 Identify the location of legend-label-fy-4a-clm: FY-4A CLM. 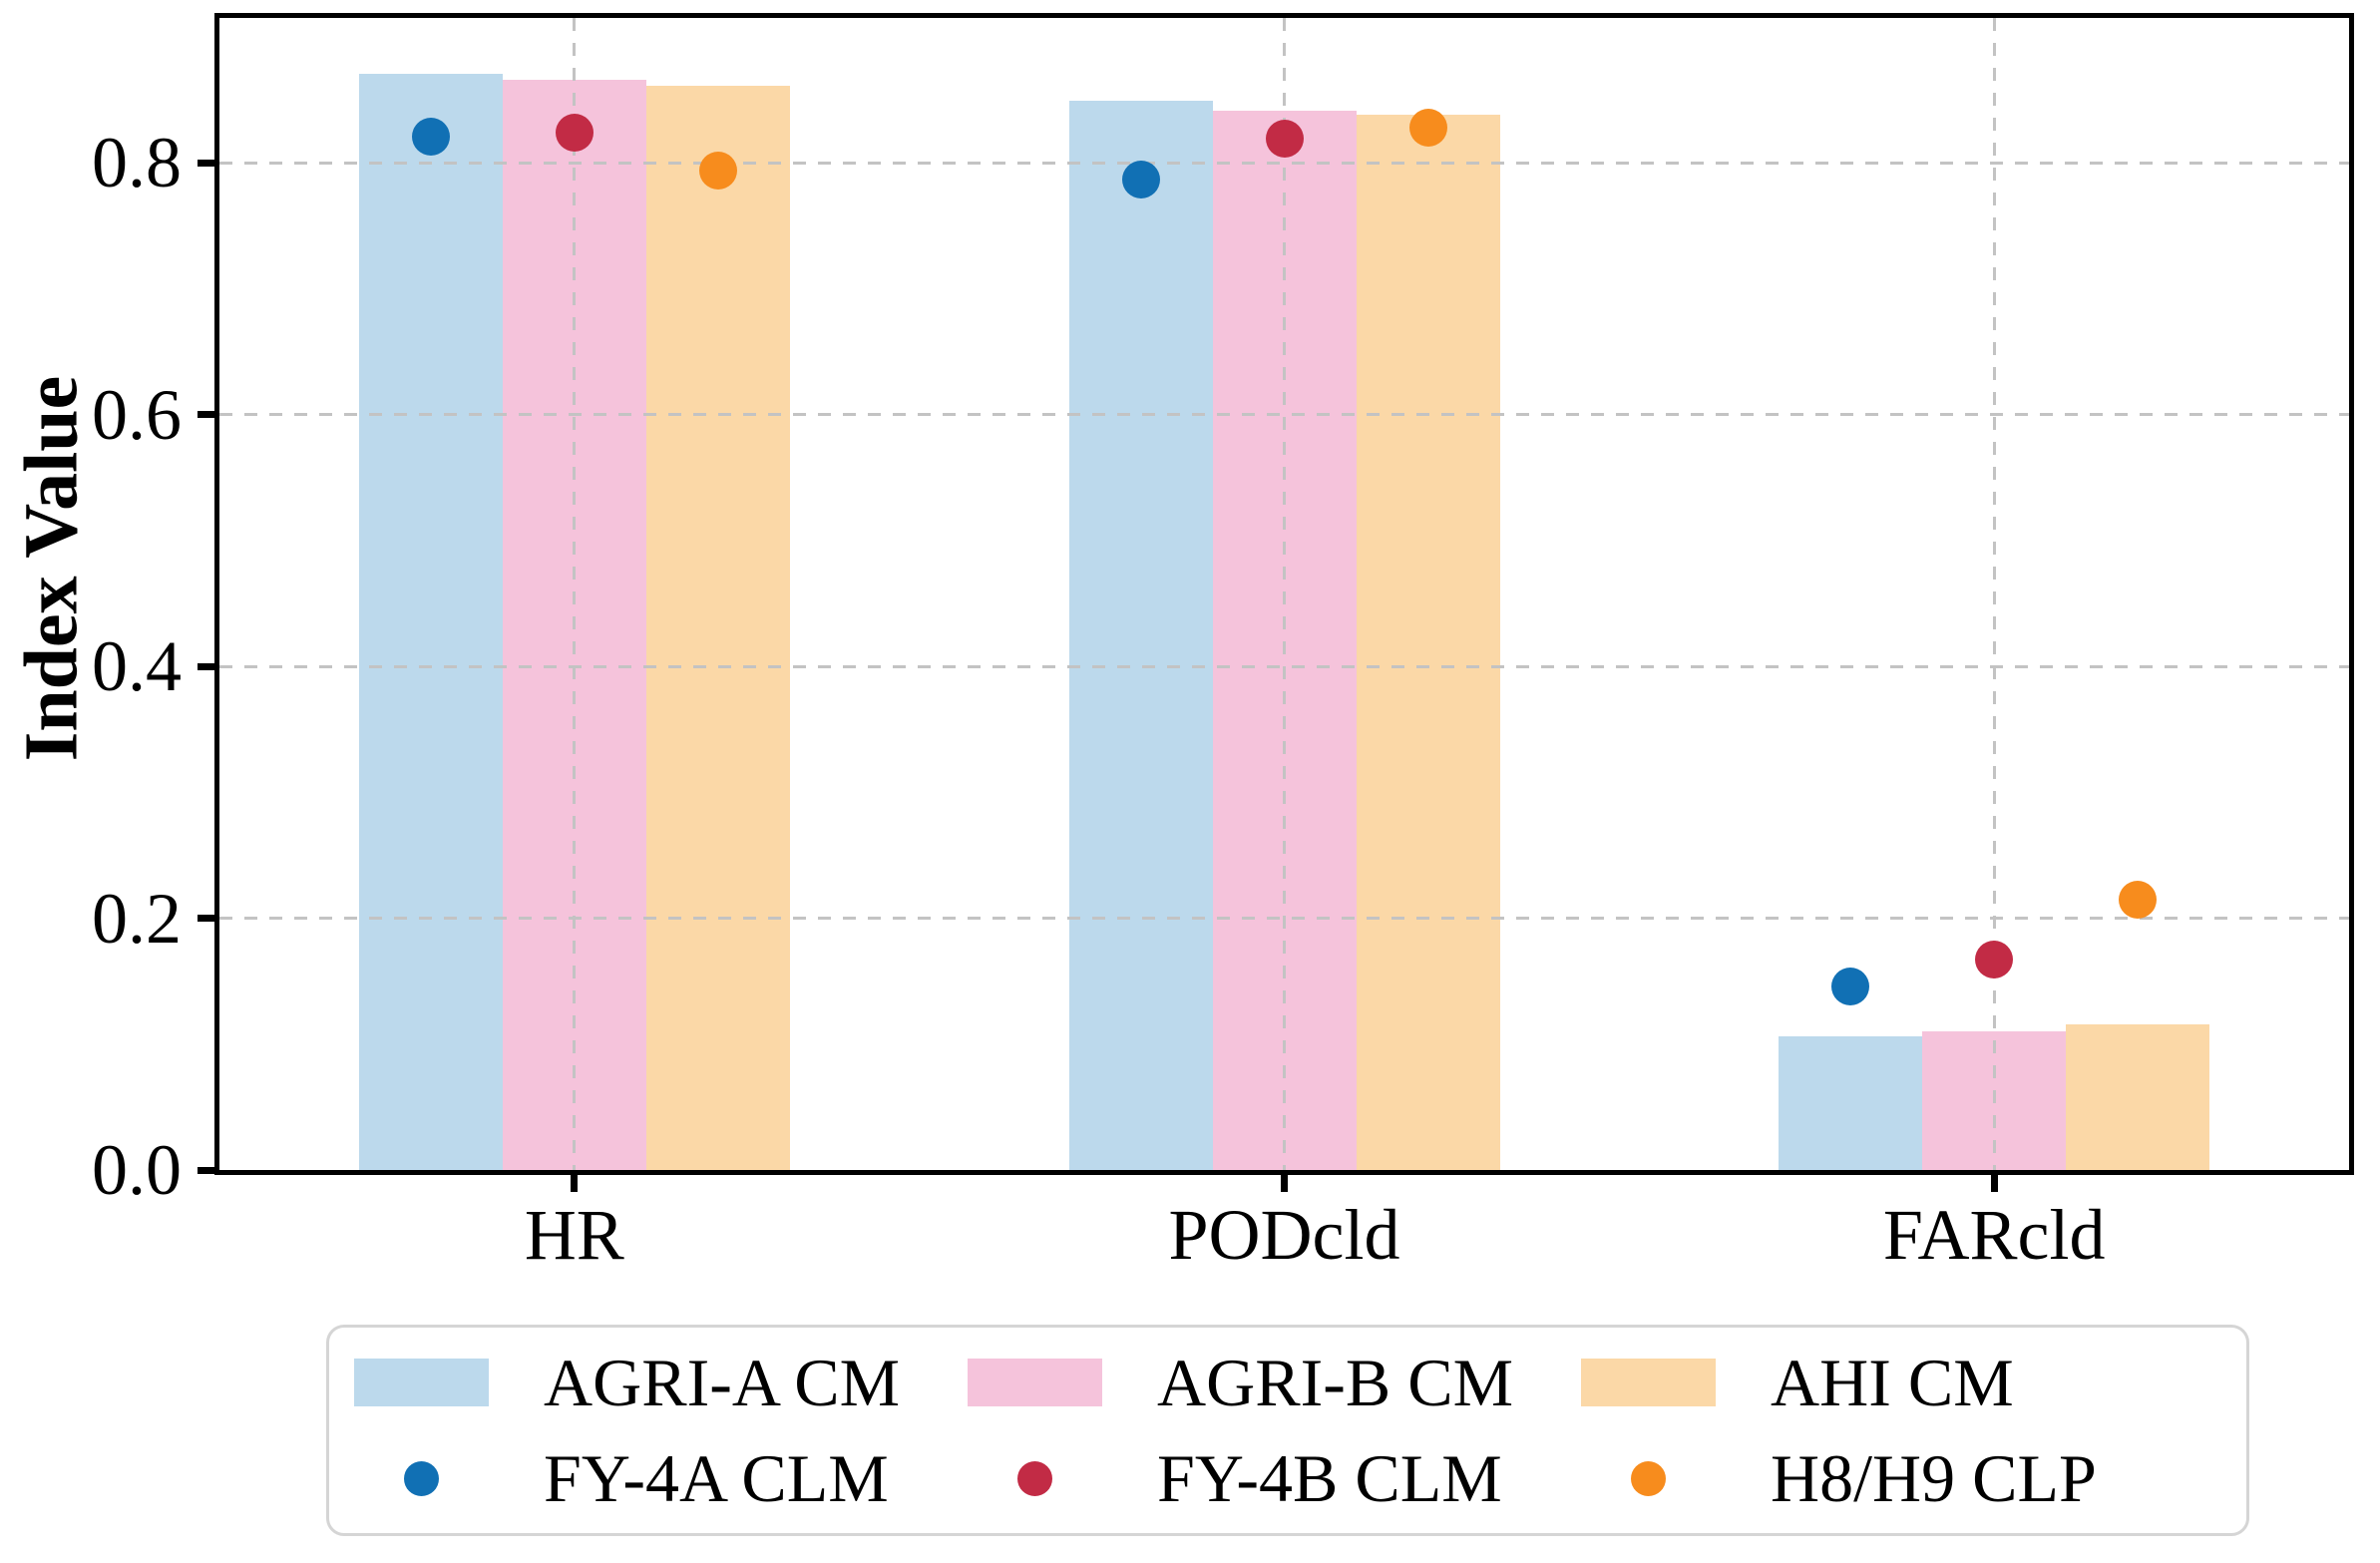
(717, 1477).